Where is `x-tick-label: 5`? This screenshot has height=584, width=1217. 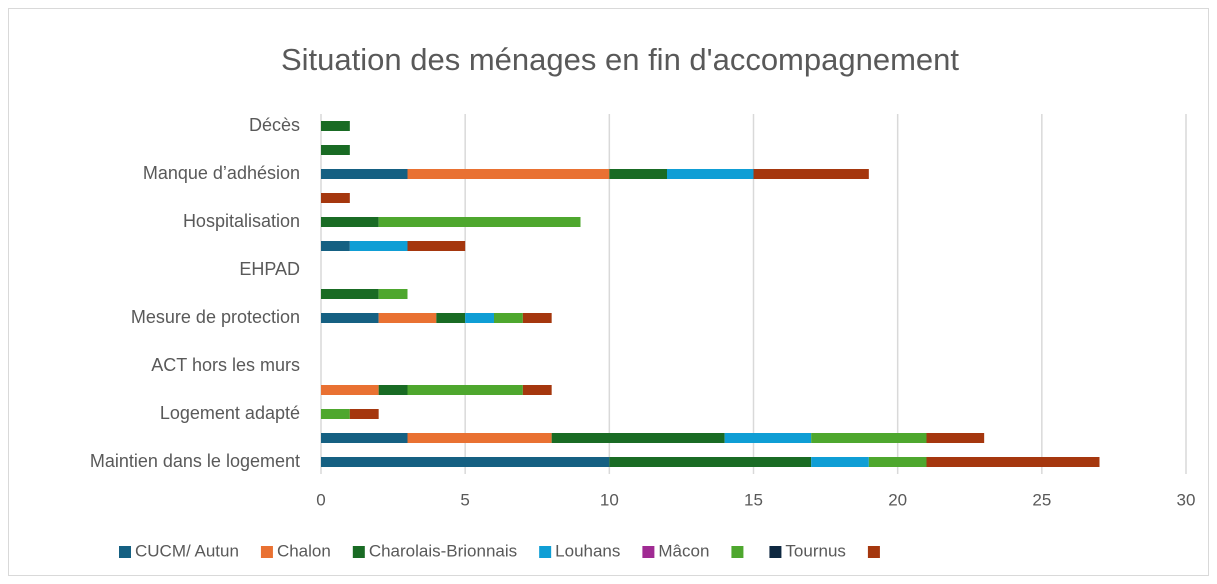 x-tick-label: 5 is located at coordinates (464, 499).